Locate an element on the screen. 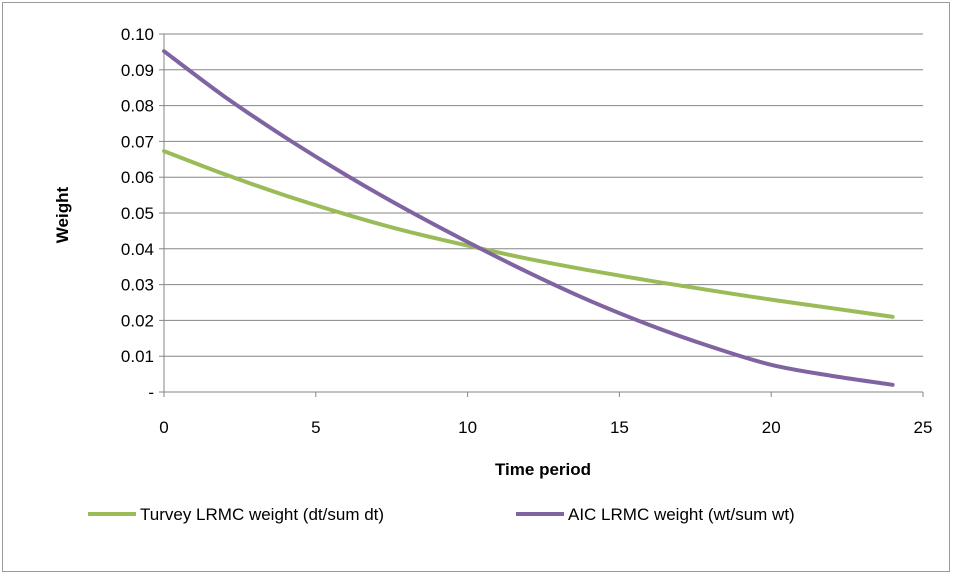 The height and width of the screenshot is (576, 954). x-tick-label: 0 is located at coordinates (163, 427).